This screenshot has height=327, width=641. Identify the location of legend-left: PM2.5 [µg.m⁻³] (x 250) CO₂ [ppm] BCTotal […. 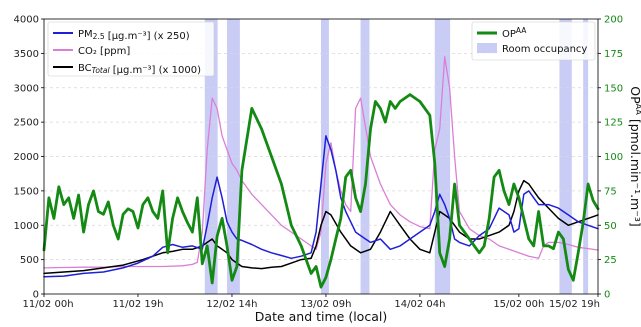
(131, 49).